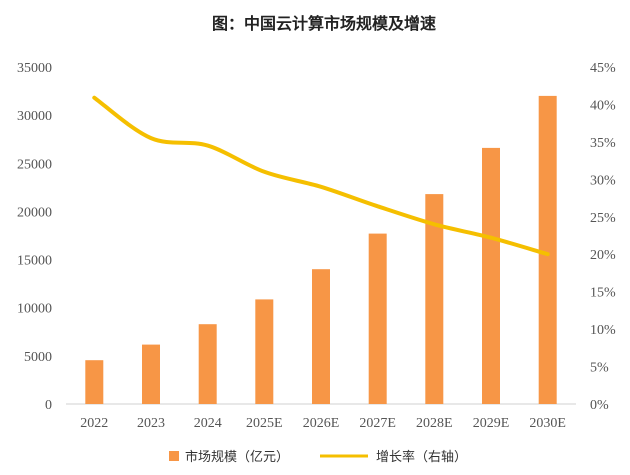 This screenshot has width=630, height=475. What do you see at coordinates (208, 423) in the screenshot?
I see `x-axis-tick: 2024` at bounding box center [208, 423].